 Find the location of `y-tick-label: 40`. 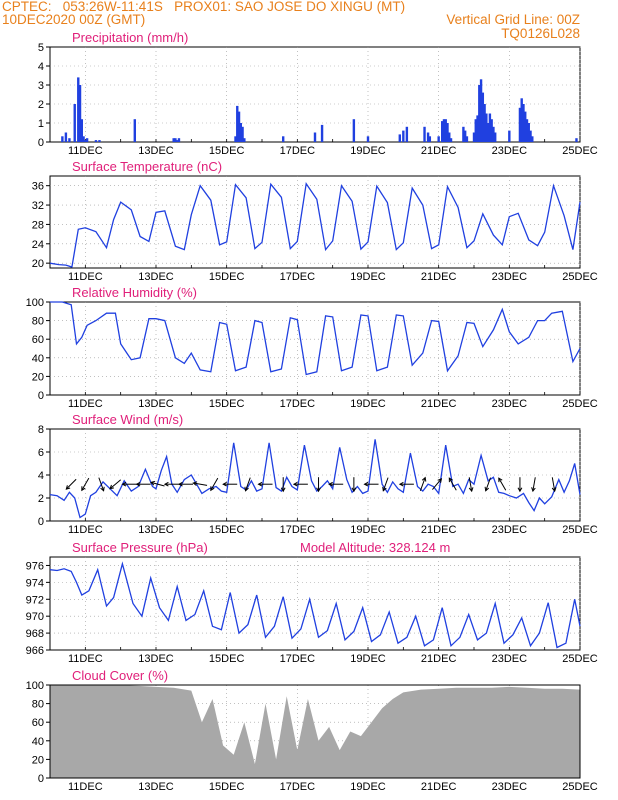

y-tick-label: 40 is located at coordinates (38, 359).